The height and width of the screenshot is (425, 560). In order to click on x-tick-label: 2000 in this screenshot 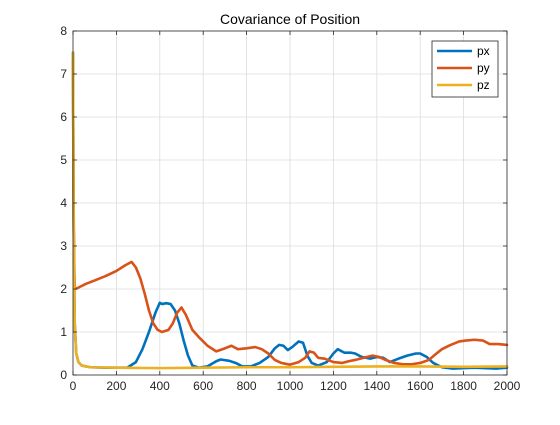, I will do `click(507, 386)`.